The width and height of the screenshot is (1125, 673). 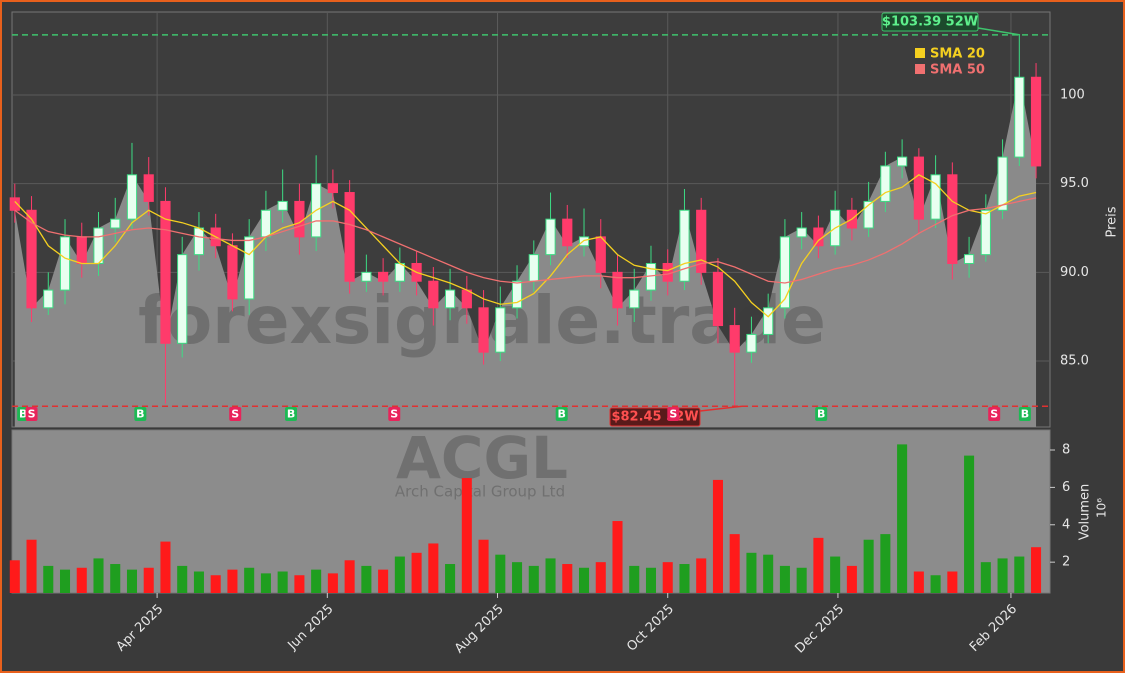 I want to click on legend-label: SMA 50, so click(x=957, y=70).